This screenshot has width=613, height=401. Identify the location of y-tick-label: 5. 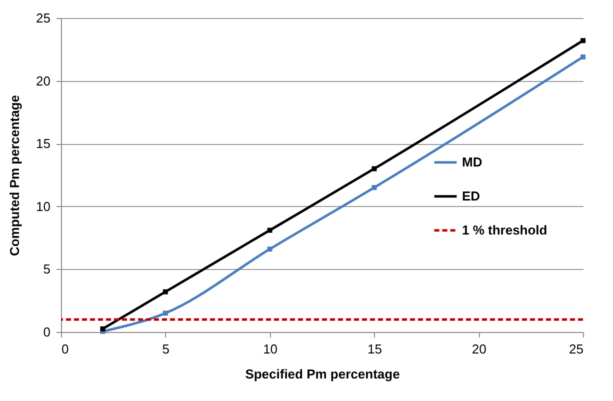
(46, 269).